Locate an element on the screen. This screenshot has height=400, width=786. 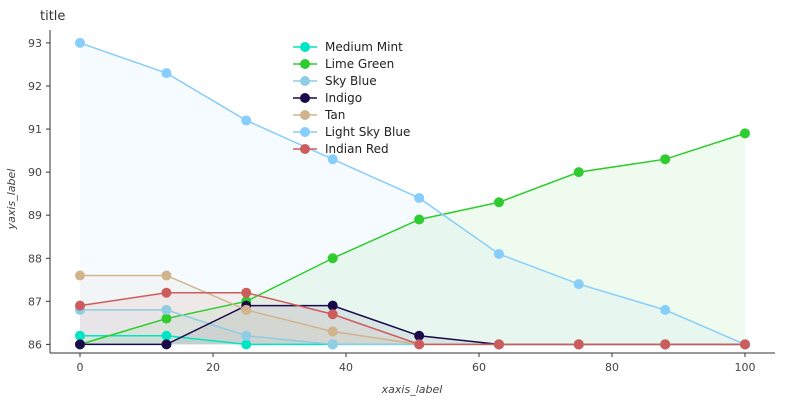
legend-label-sky-blue: Sky Blue is located at coordinates (351, 81).